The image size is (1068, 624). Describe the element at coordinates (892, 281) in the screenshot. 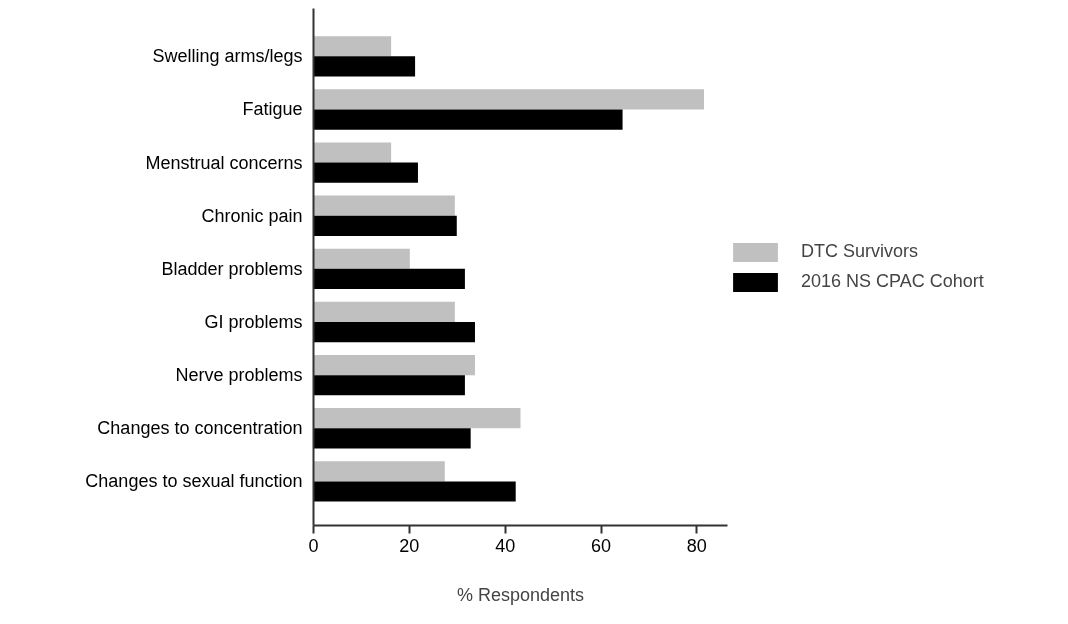

I see `legend-label: 2016 NS CPAC Cohort` at that location.